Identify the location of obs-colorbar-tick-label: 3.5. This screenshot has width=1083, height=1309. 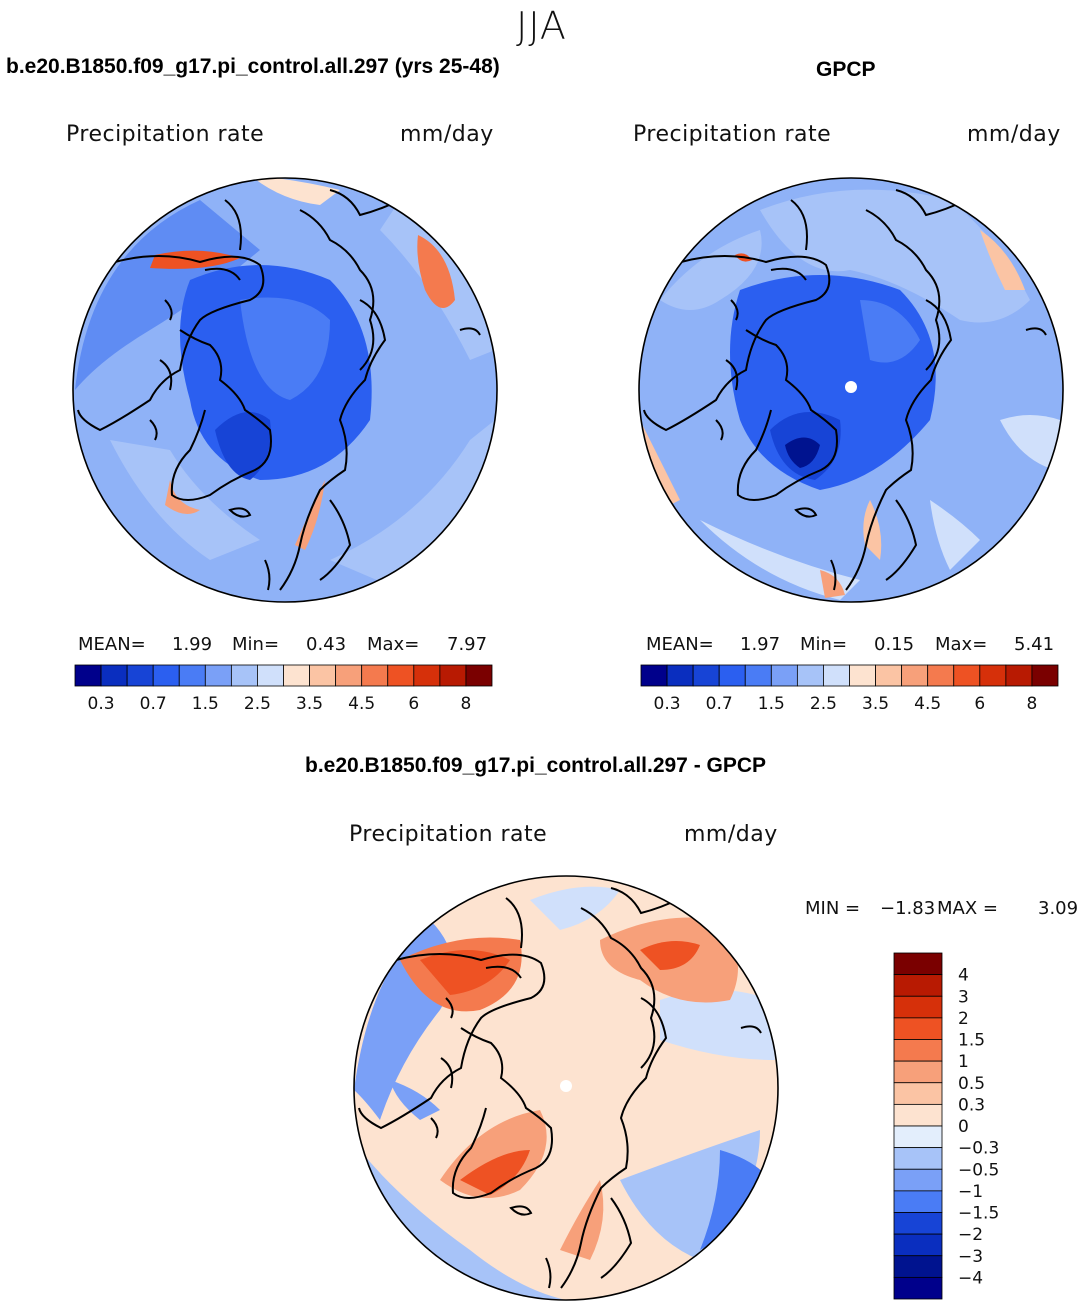
(875, 704).